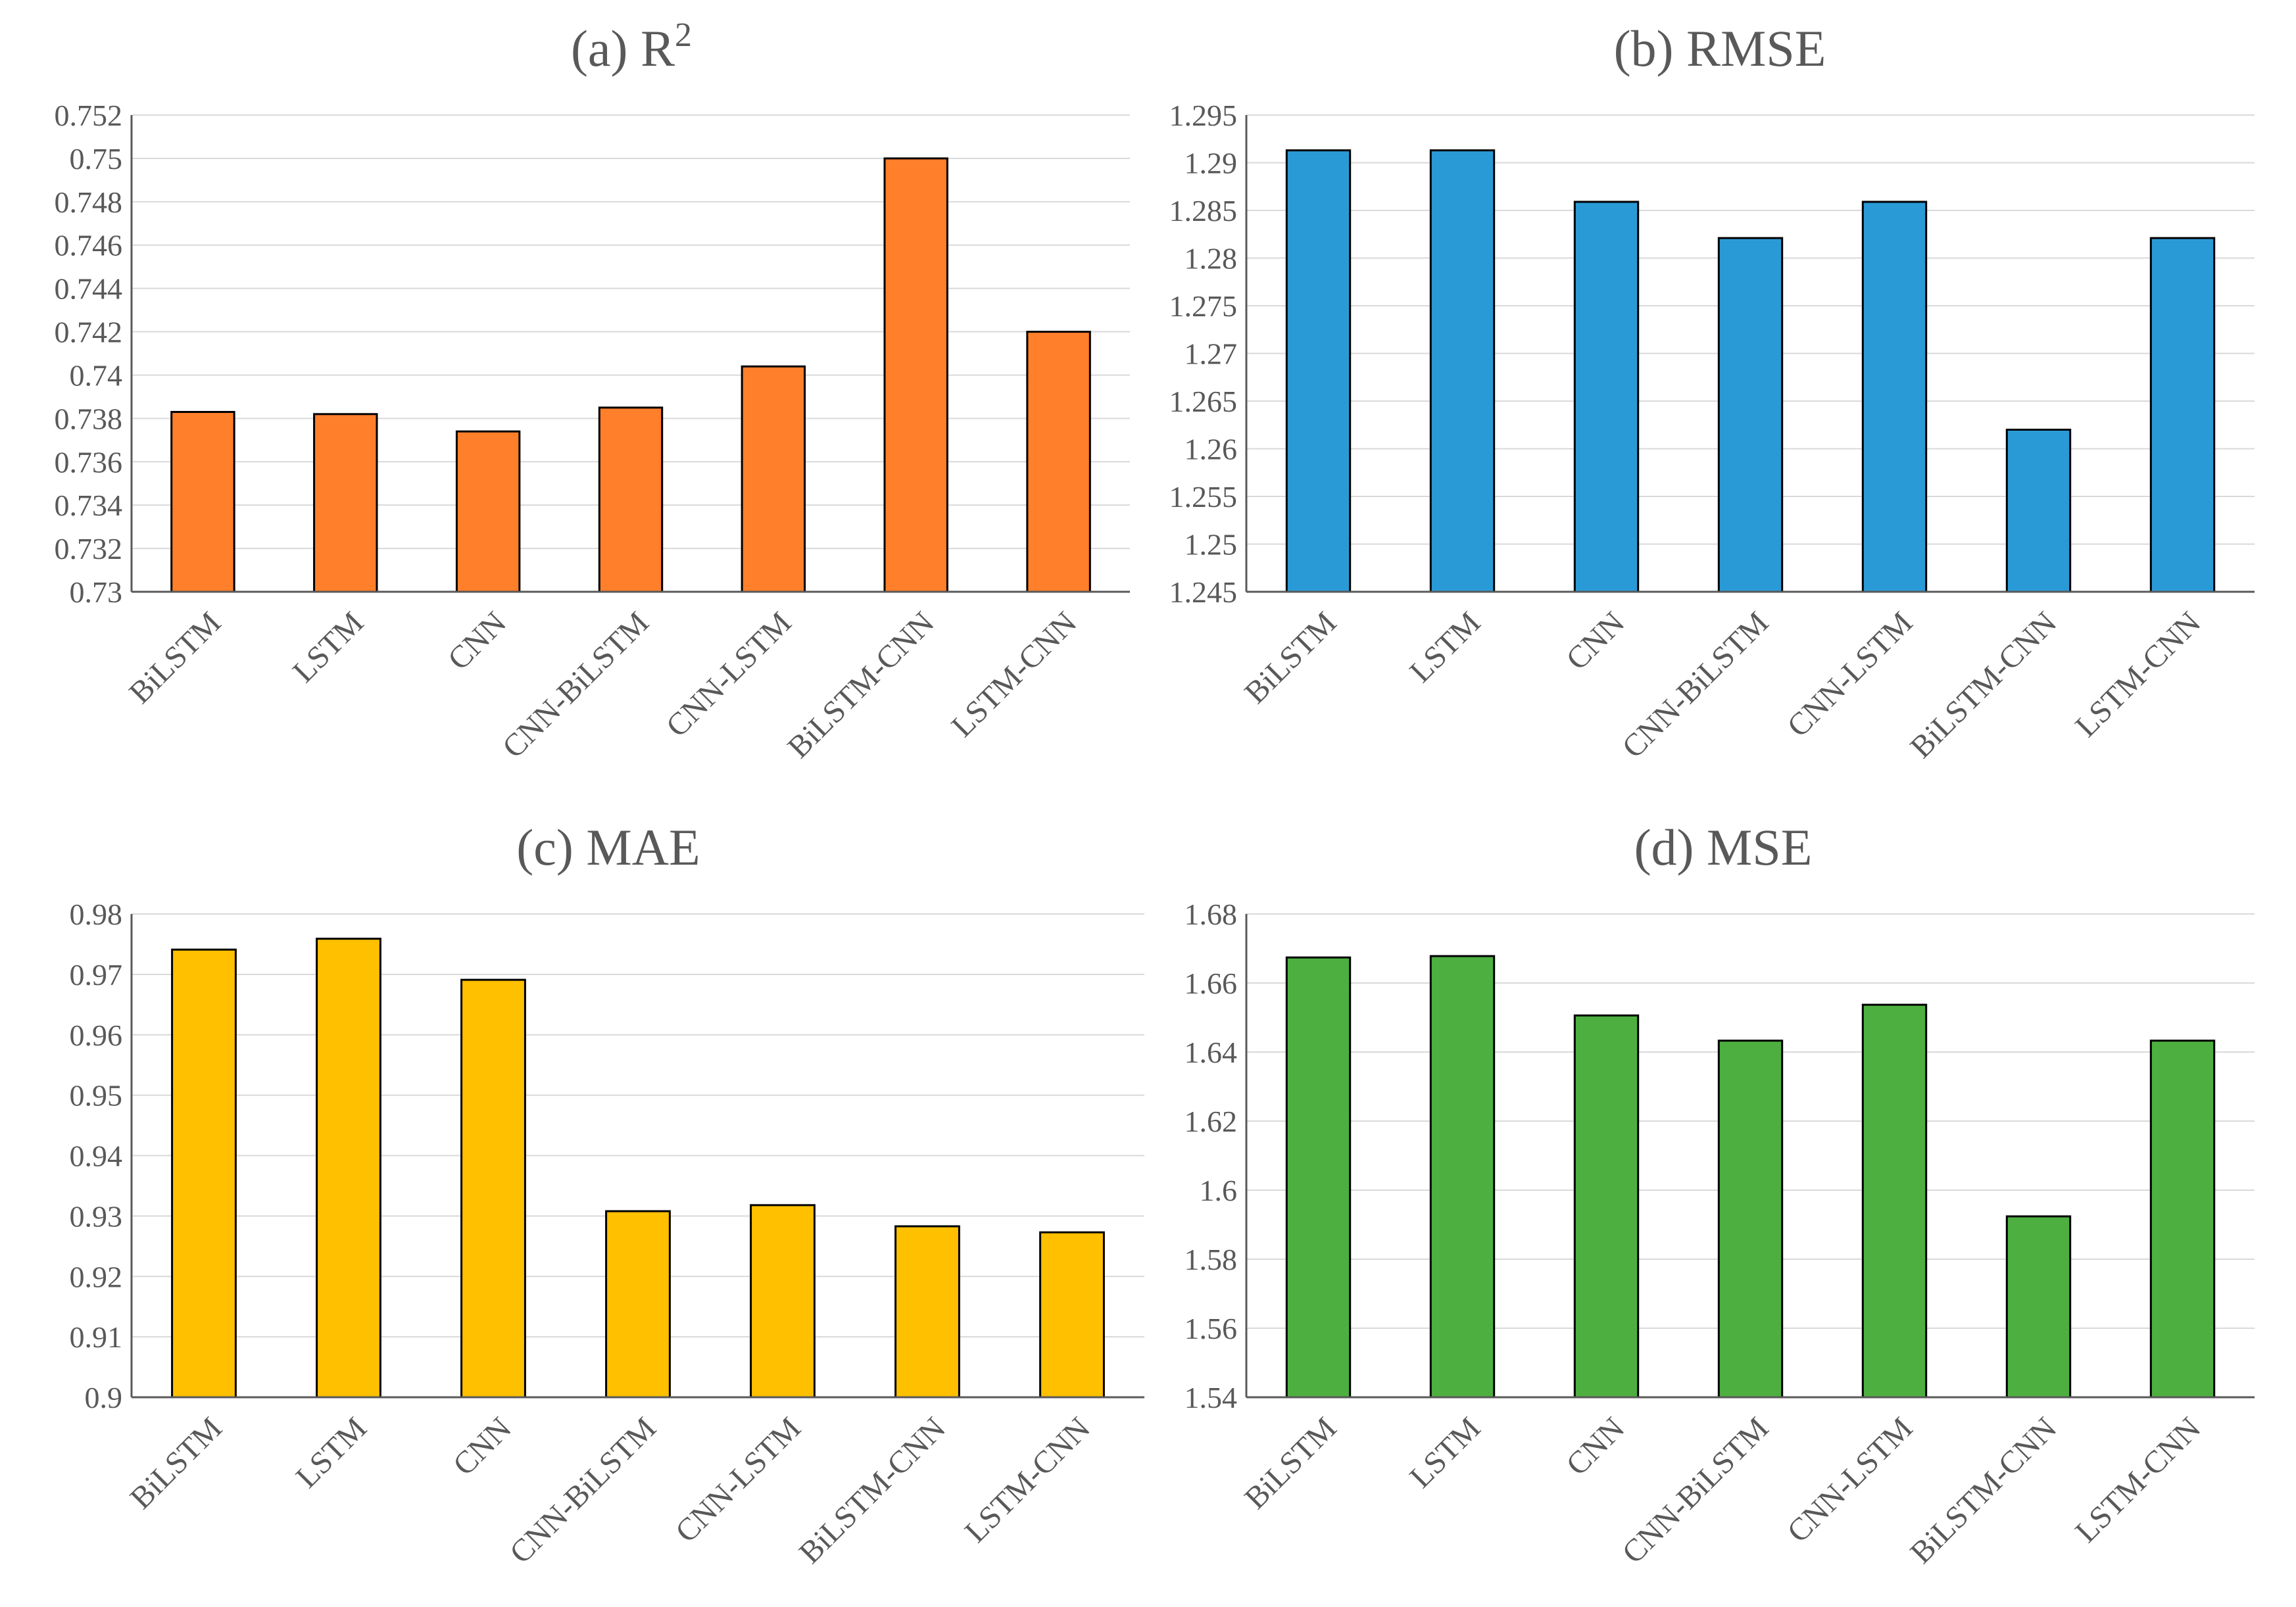  Describe the element at coordinates (89, 289) in the screenshot. I see `chart-a-ytick-label: 0.744` at that location.